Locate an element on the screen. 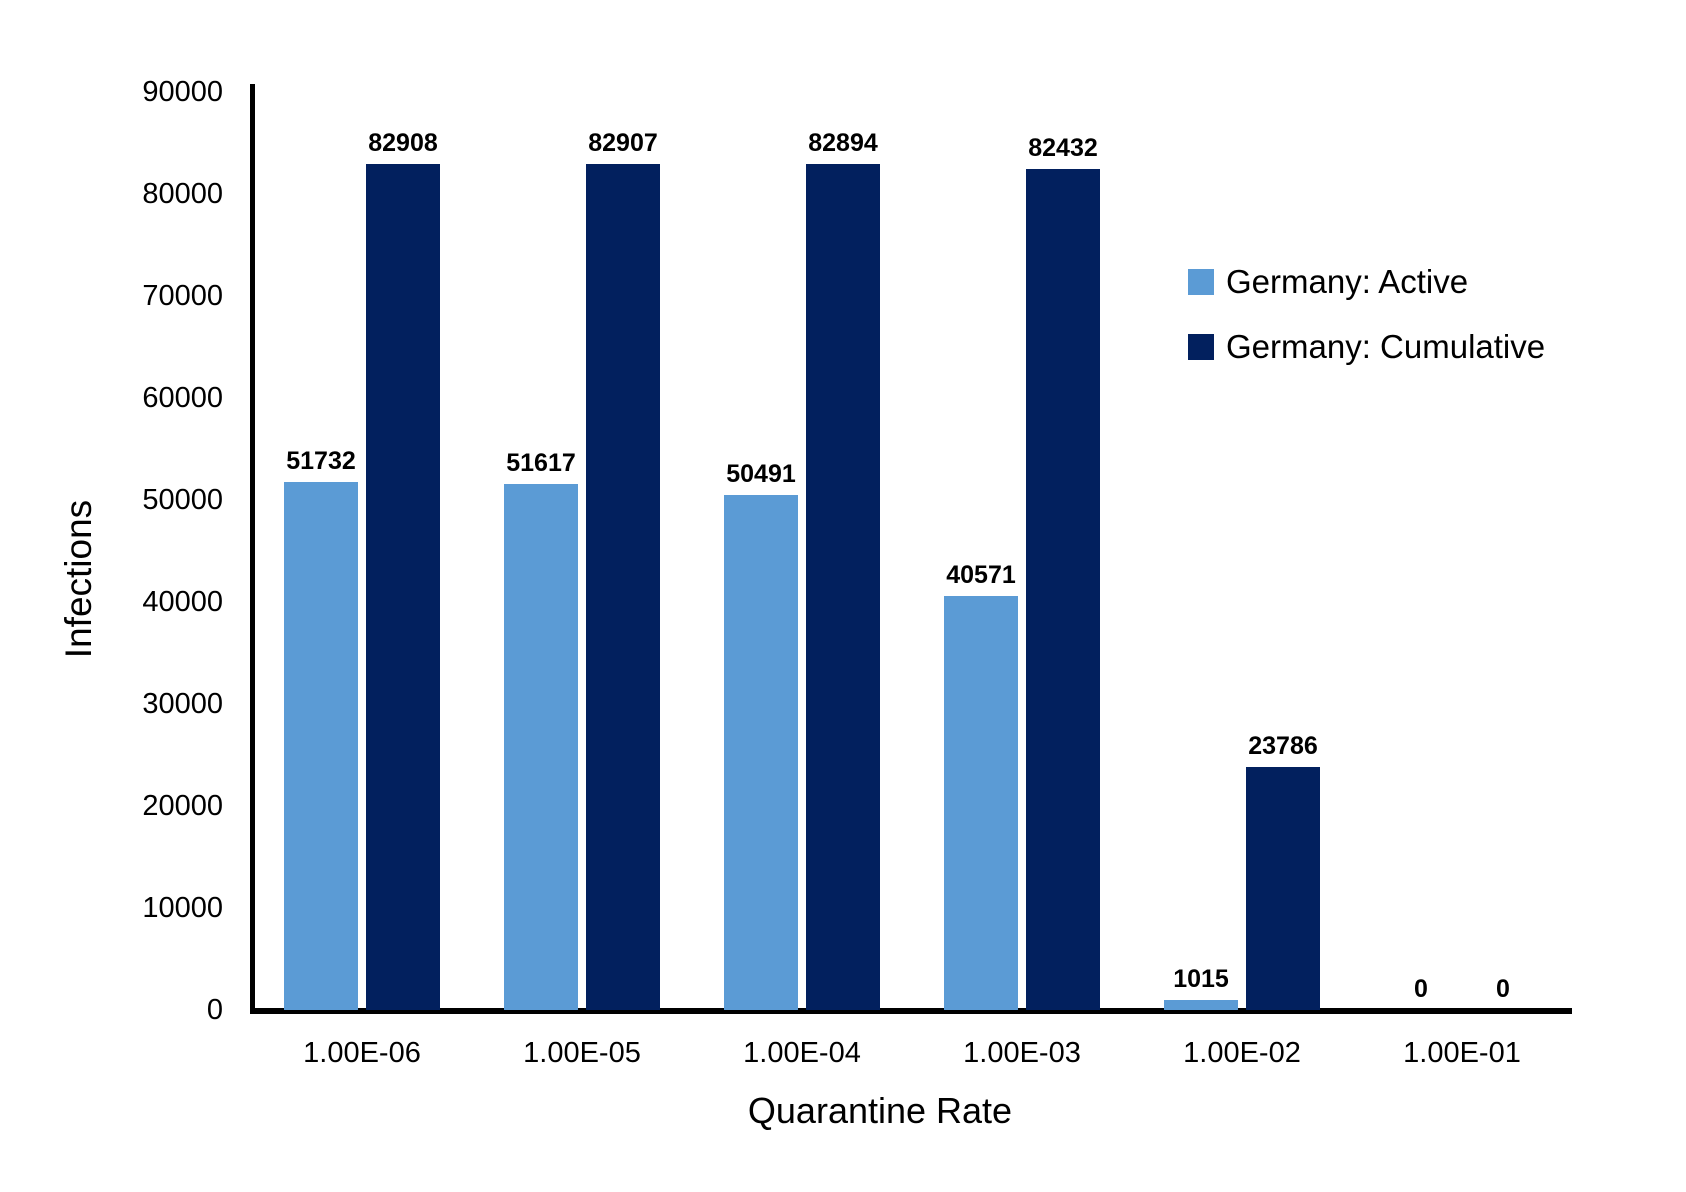 This screenshot has width=1686, height=1192. data-label-germany-active-1.00E-02: 1015 is located at coordinates (1201, 978).